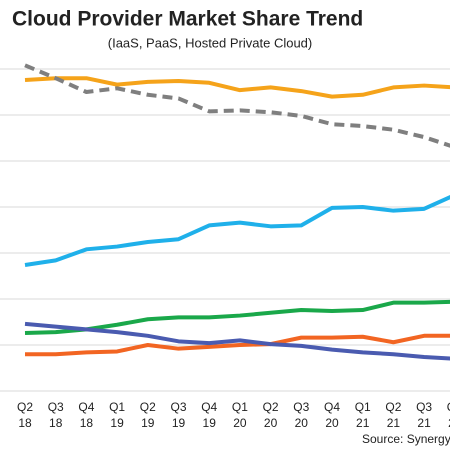 This screenshot has height=450, width=450. Describe the element at coordinates (406, 439) in the screenshot. I see `source-note: Source: Synergy` at that location.